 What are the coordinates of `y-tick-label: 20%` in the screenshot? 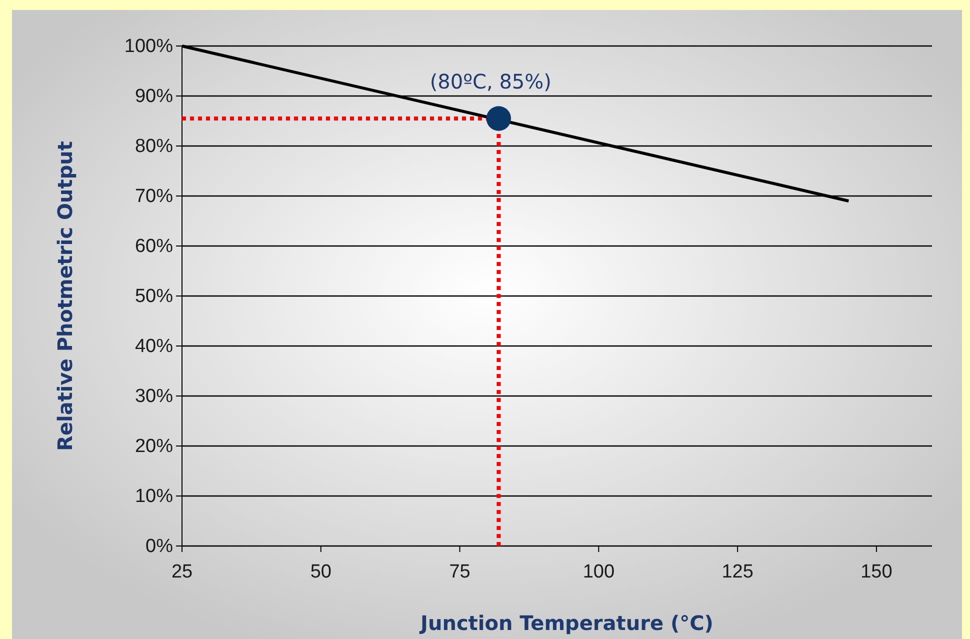 It's located at (154, 447).